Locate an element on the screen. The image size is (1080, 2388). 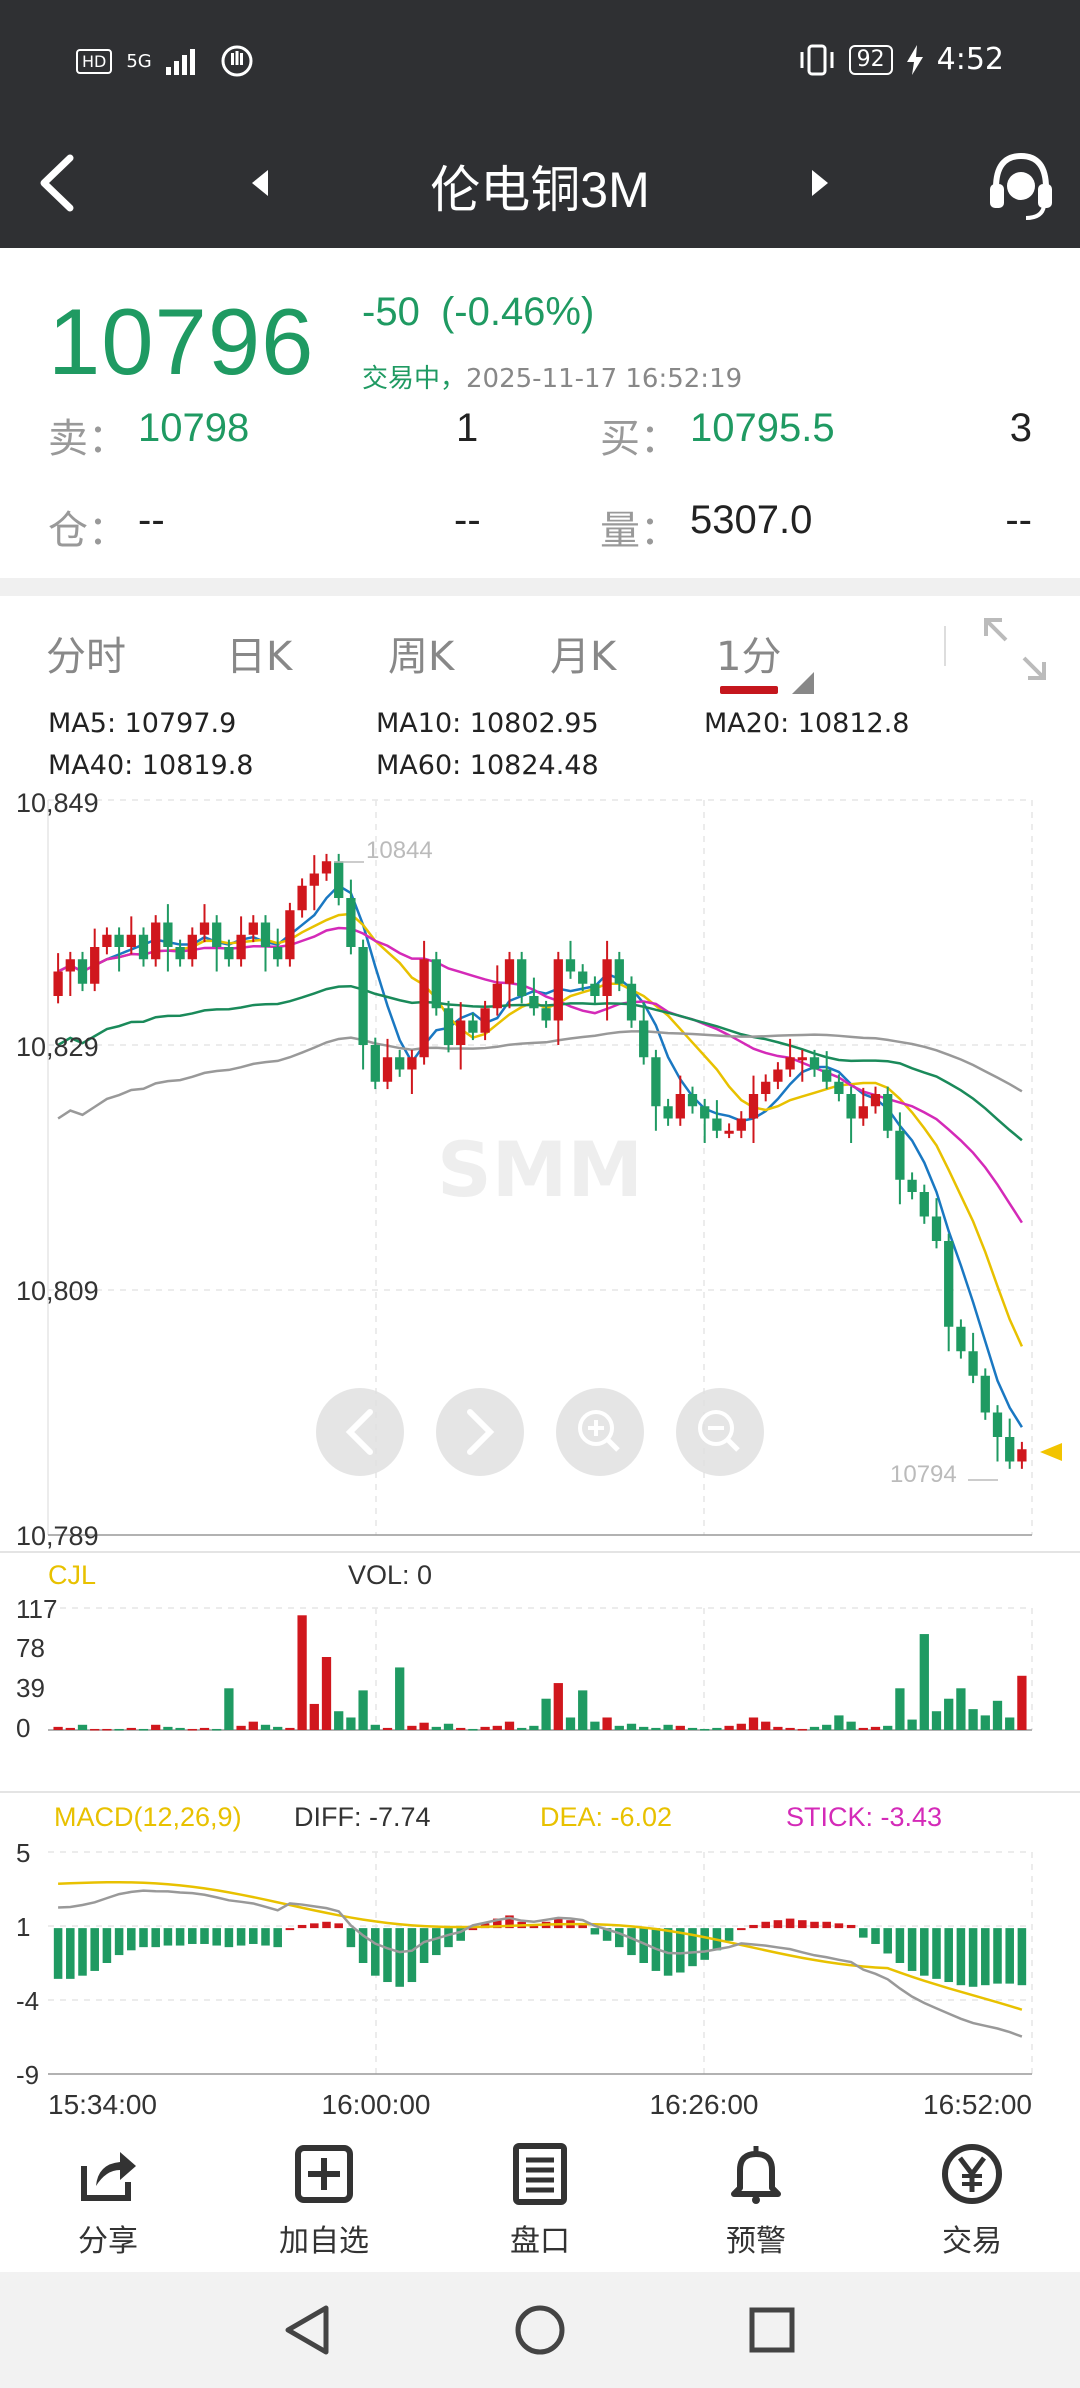
share-button: 分享 is located at coordinates (108, 2201).